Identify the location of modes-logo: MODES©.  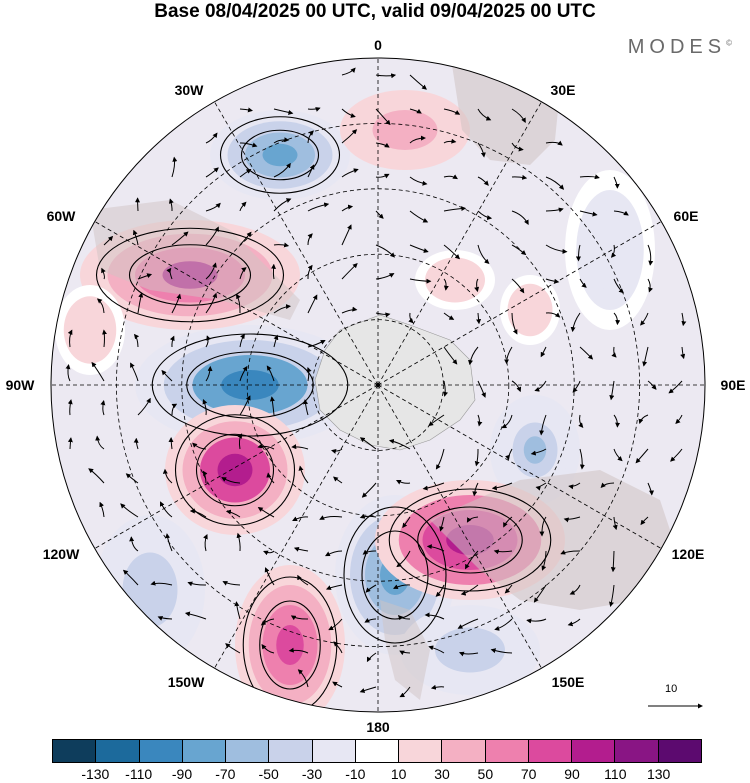
(680, 47).